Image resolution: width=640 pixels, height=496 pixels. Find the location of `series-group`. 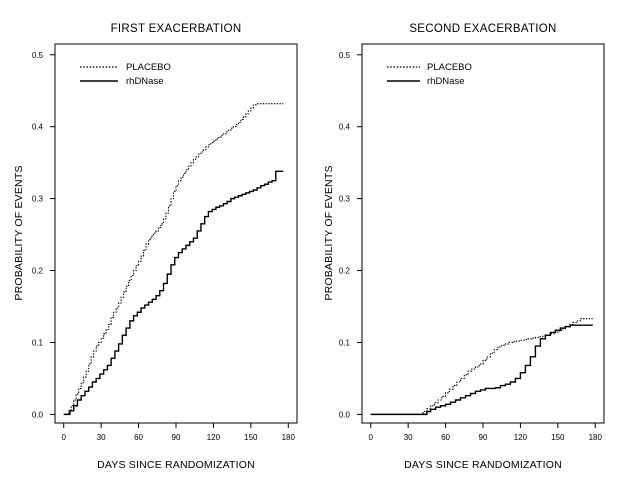

series-group is located at coordinates (481, 367).